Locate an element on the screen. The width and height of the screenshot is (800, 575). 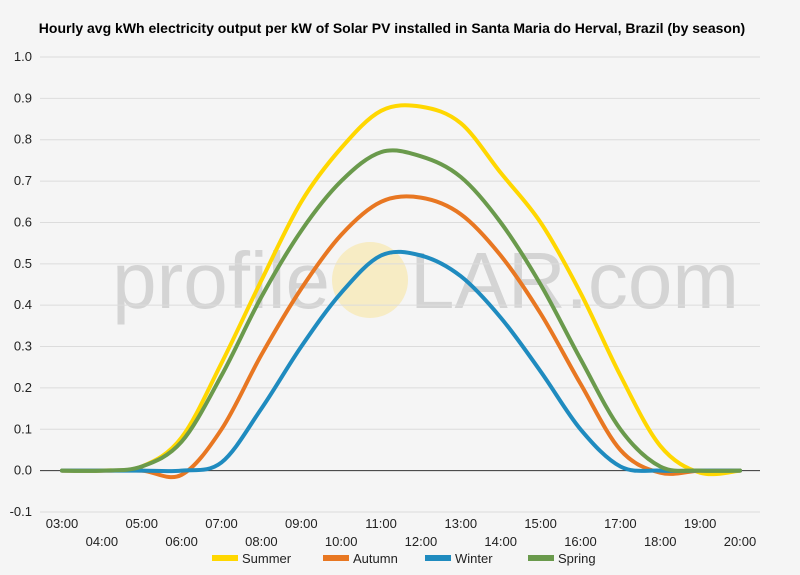
legend-item-autumn: Autumn is located at coordinates (360, 558).